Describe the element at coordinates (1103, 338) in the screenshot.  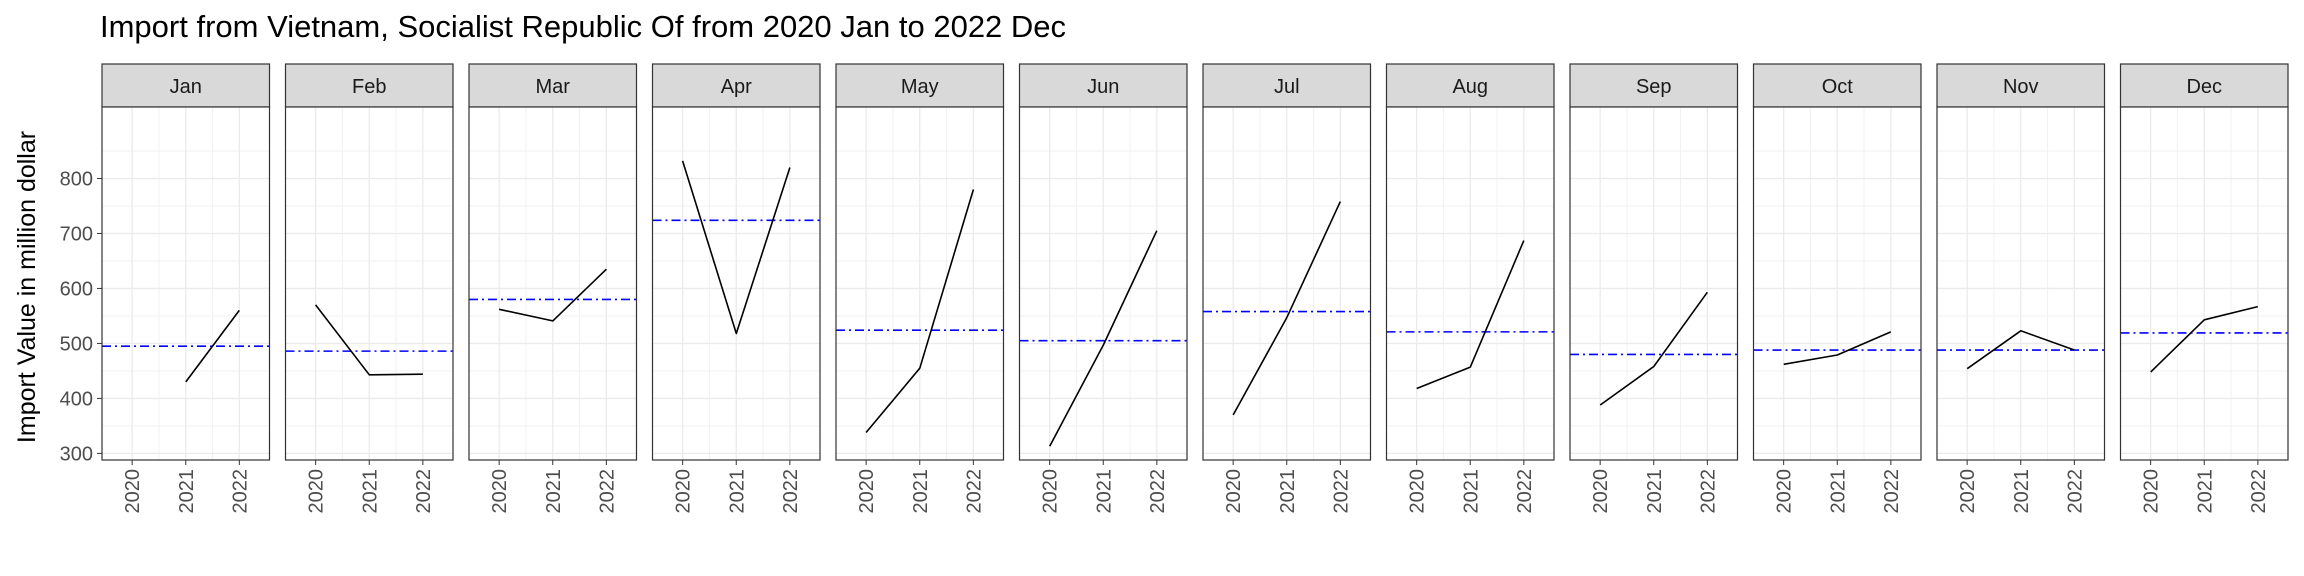
I see `series-line-jun` at that location.